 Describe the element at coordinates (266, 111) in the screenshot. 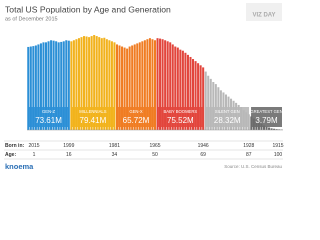

I see `series-name: GREATEST GEN` at that location.